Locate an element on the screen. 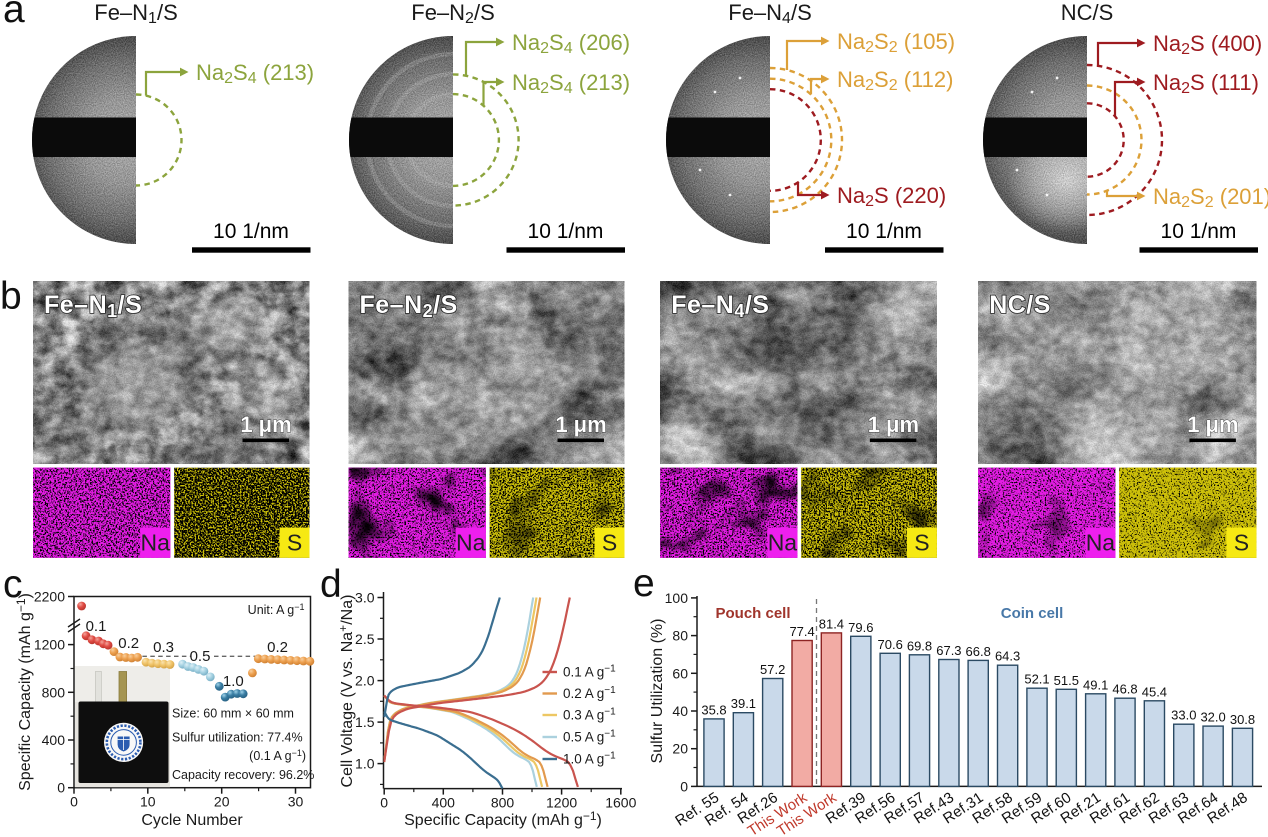  svg-text: a is located at coordinates (14, 15).